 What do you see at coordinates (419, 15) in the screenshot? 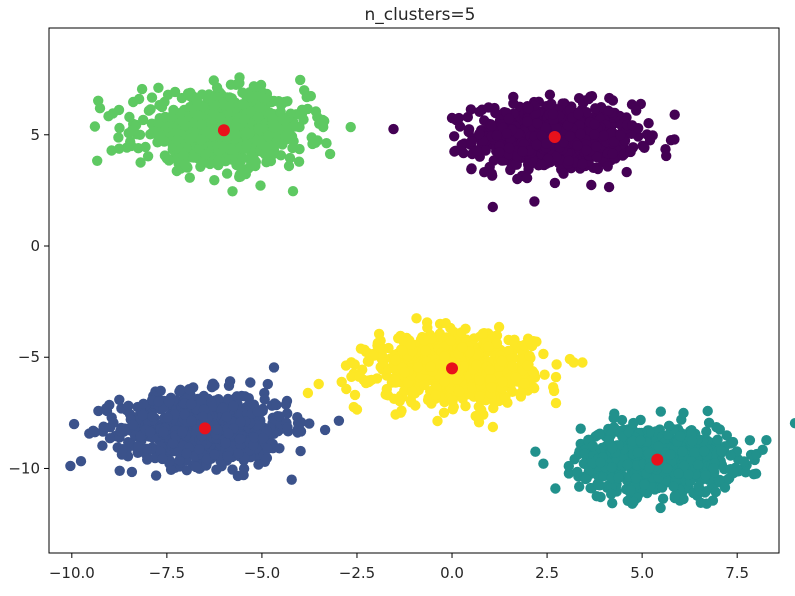
I see `chart-title: n_clusters=5` at bounding box center [419, 15].